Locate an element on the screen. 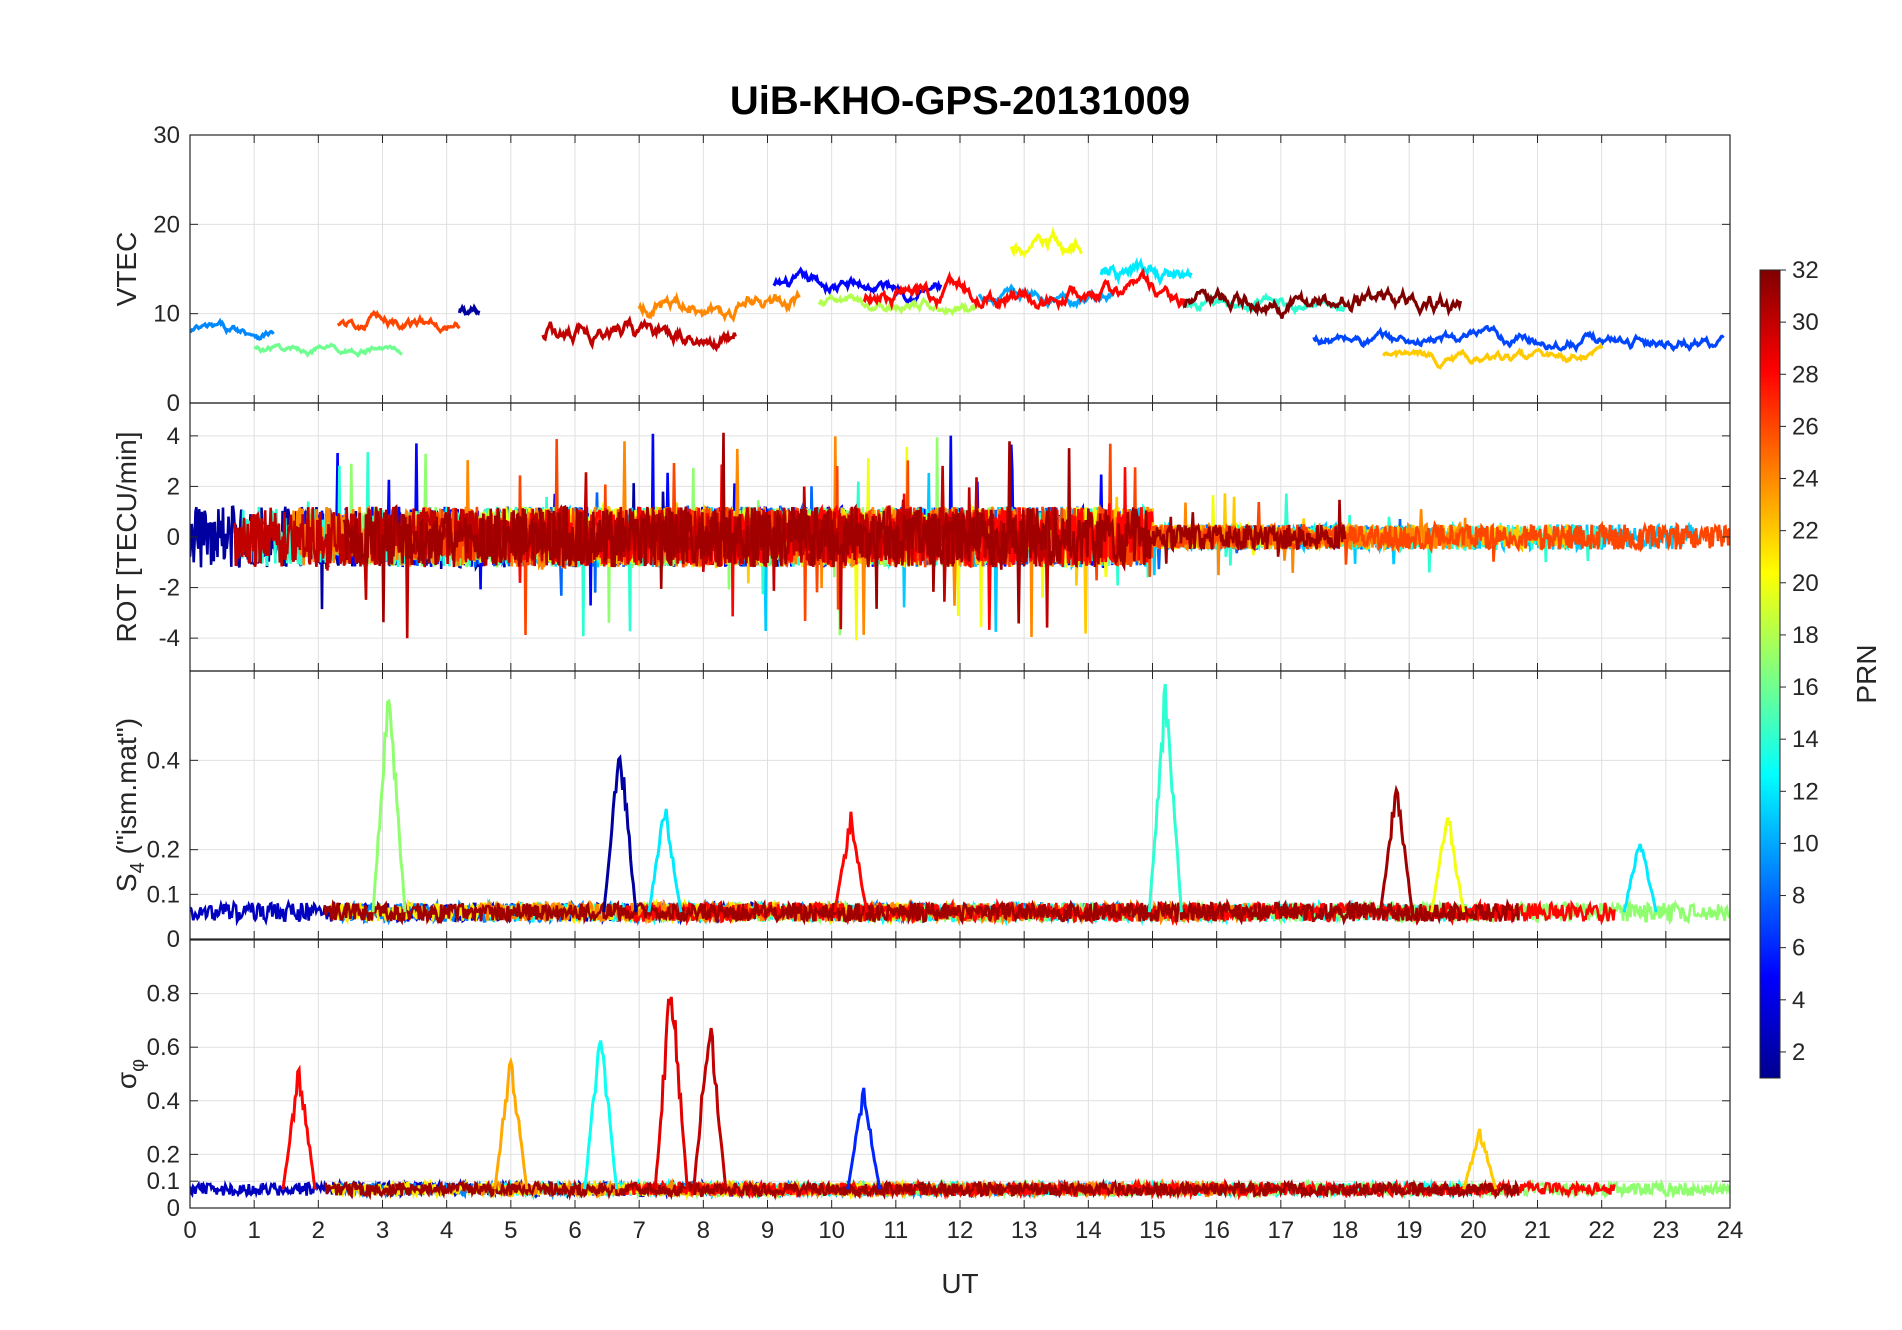  vtec-ylabel: VTEC is located at coordinates (126, 269).